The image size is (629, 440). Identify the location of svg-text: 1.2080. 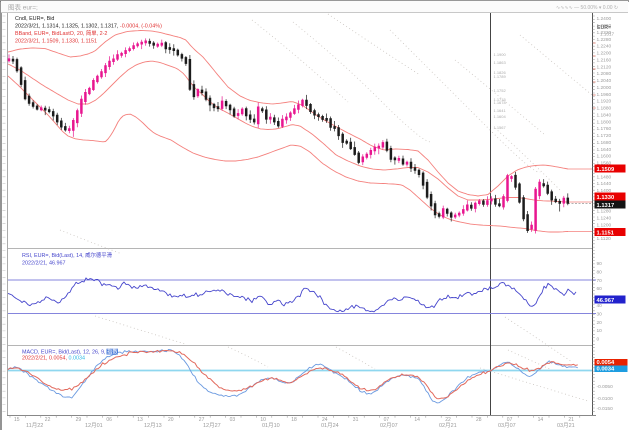
(604, 74).